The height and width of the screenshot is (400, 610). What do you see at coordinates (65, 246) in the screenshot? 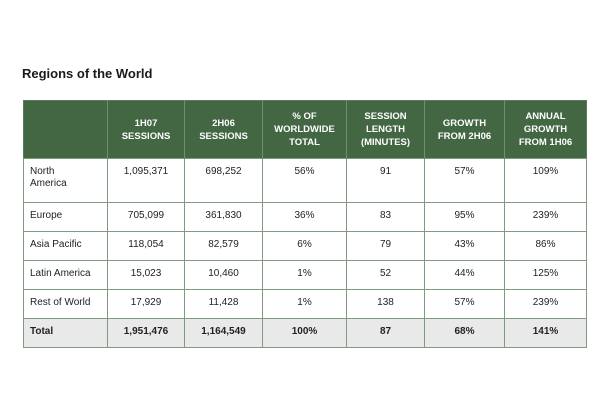
I see `cell-region: Asia Pacific` at bounding box center [65, 246].